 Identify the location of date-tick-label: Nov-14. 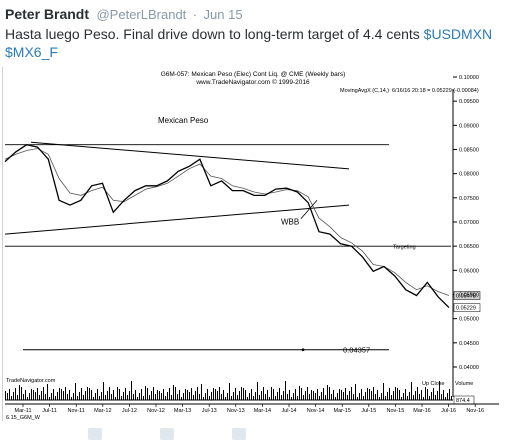
(316, 411).